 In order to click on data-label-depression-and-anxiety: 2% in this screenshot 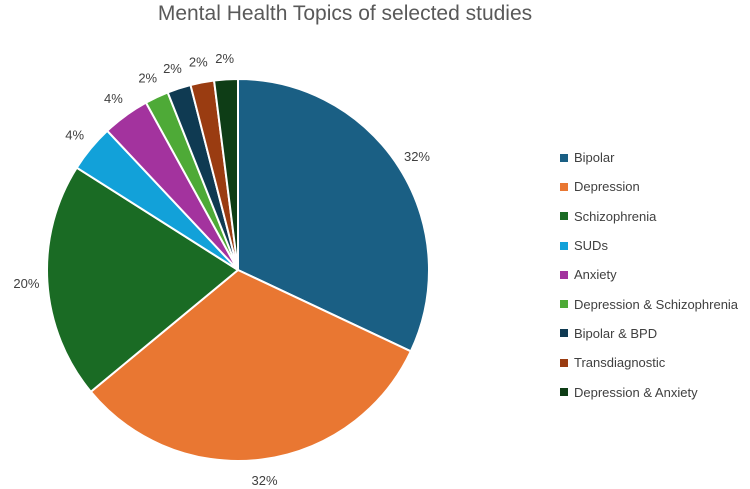, I will do `click(224, 58)`.